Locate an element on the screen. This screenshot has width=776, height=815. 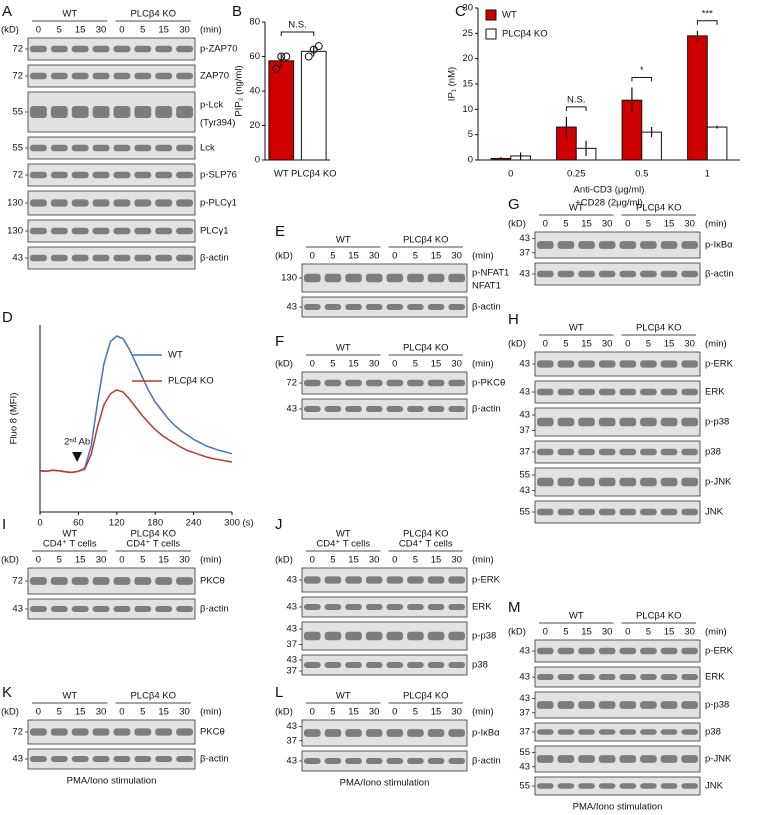
line-series is located at coordinates (136, 431).